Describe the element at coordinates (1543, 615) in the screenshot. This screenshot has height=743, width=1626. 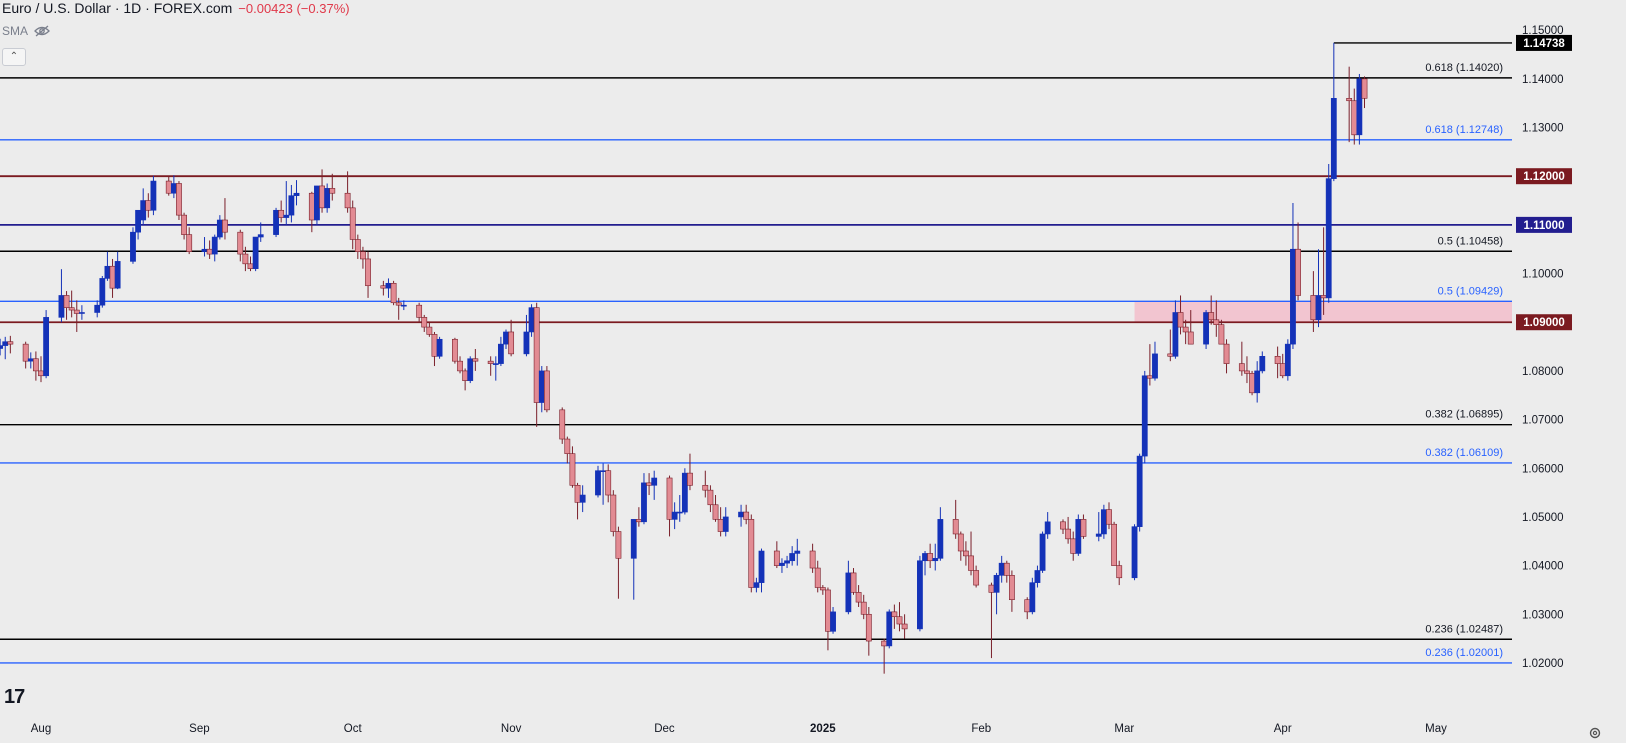
I see `y-tick-label: 1.03000` at that location.